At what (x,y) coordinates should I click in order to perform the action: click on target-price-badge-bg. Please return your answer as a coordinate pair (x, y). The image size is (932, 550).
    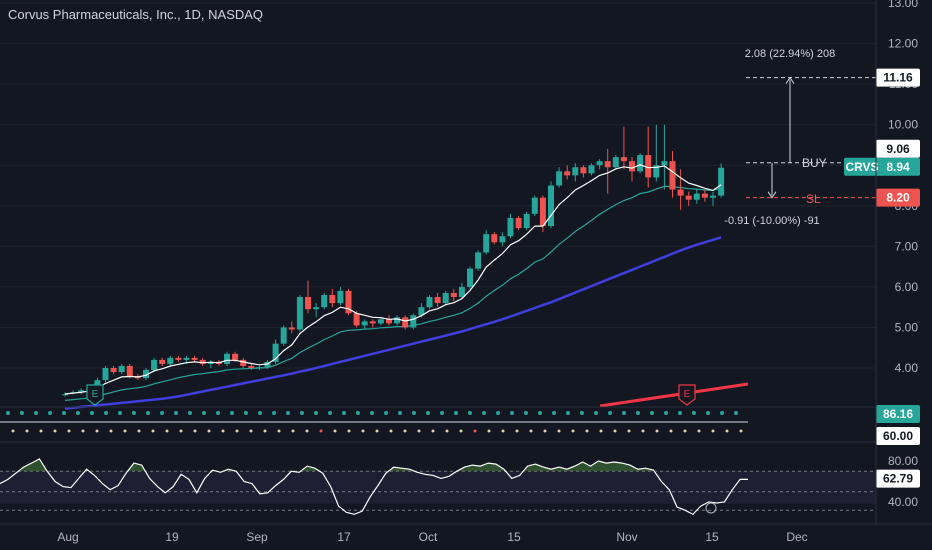
    Looking at the image, I should click on (898, 77).